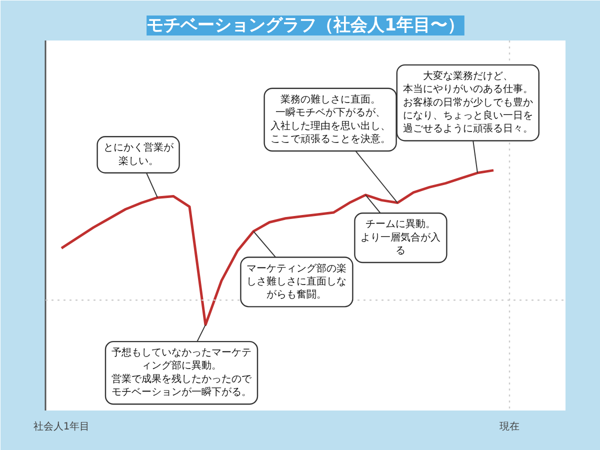 The height and width of the screenshot is (450, 600). I want to click on text: 大変な業務だけど、本当にやりがいのある仕事。お客様の日常が少しでも豊かになり、ちょっと良い一日を過ごせるように頑張る日々。, so click(467, 102).